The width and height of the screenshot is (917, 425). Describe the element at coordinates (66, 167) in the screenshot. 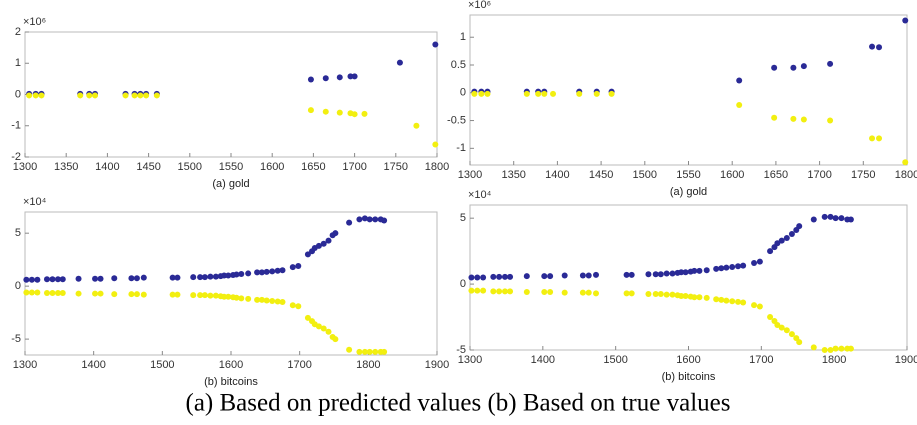

I see `x-tick-label: 1350` at that location.